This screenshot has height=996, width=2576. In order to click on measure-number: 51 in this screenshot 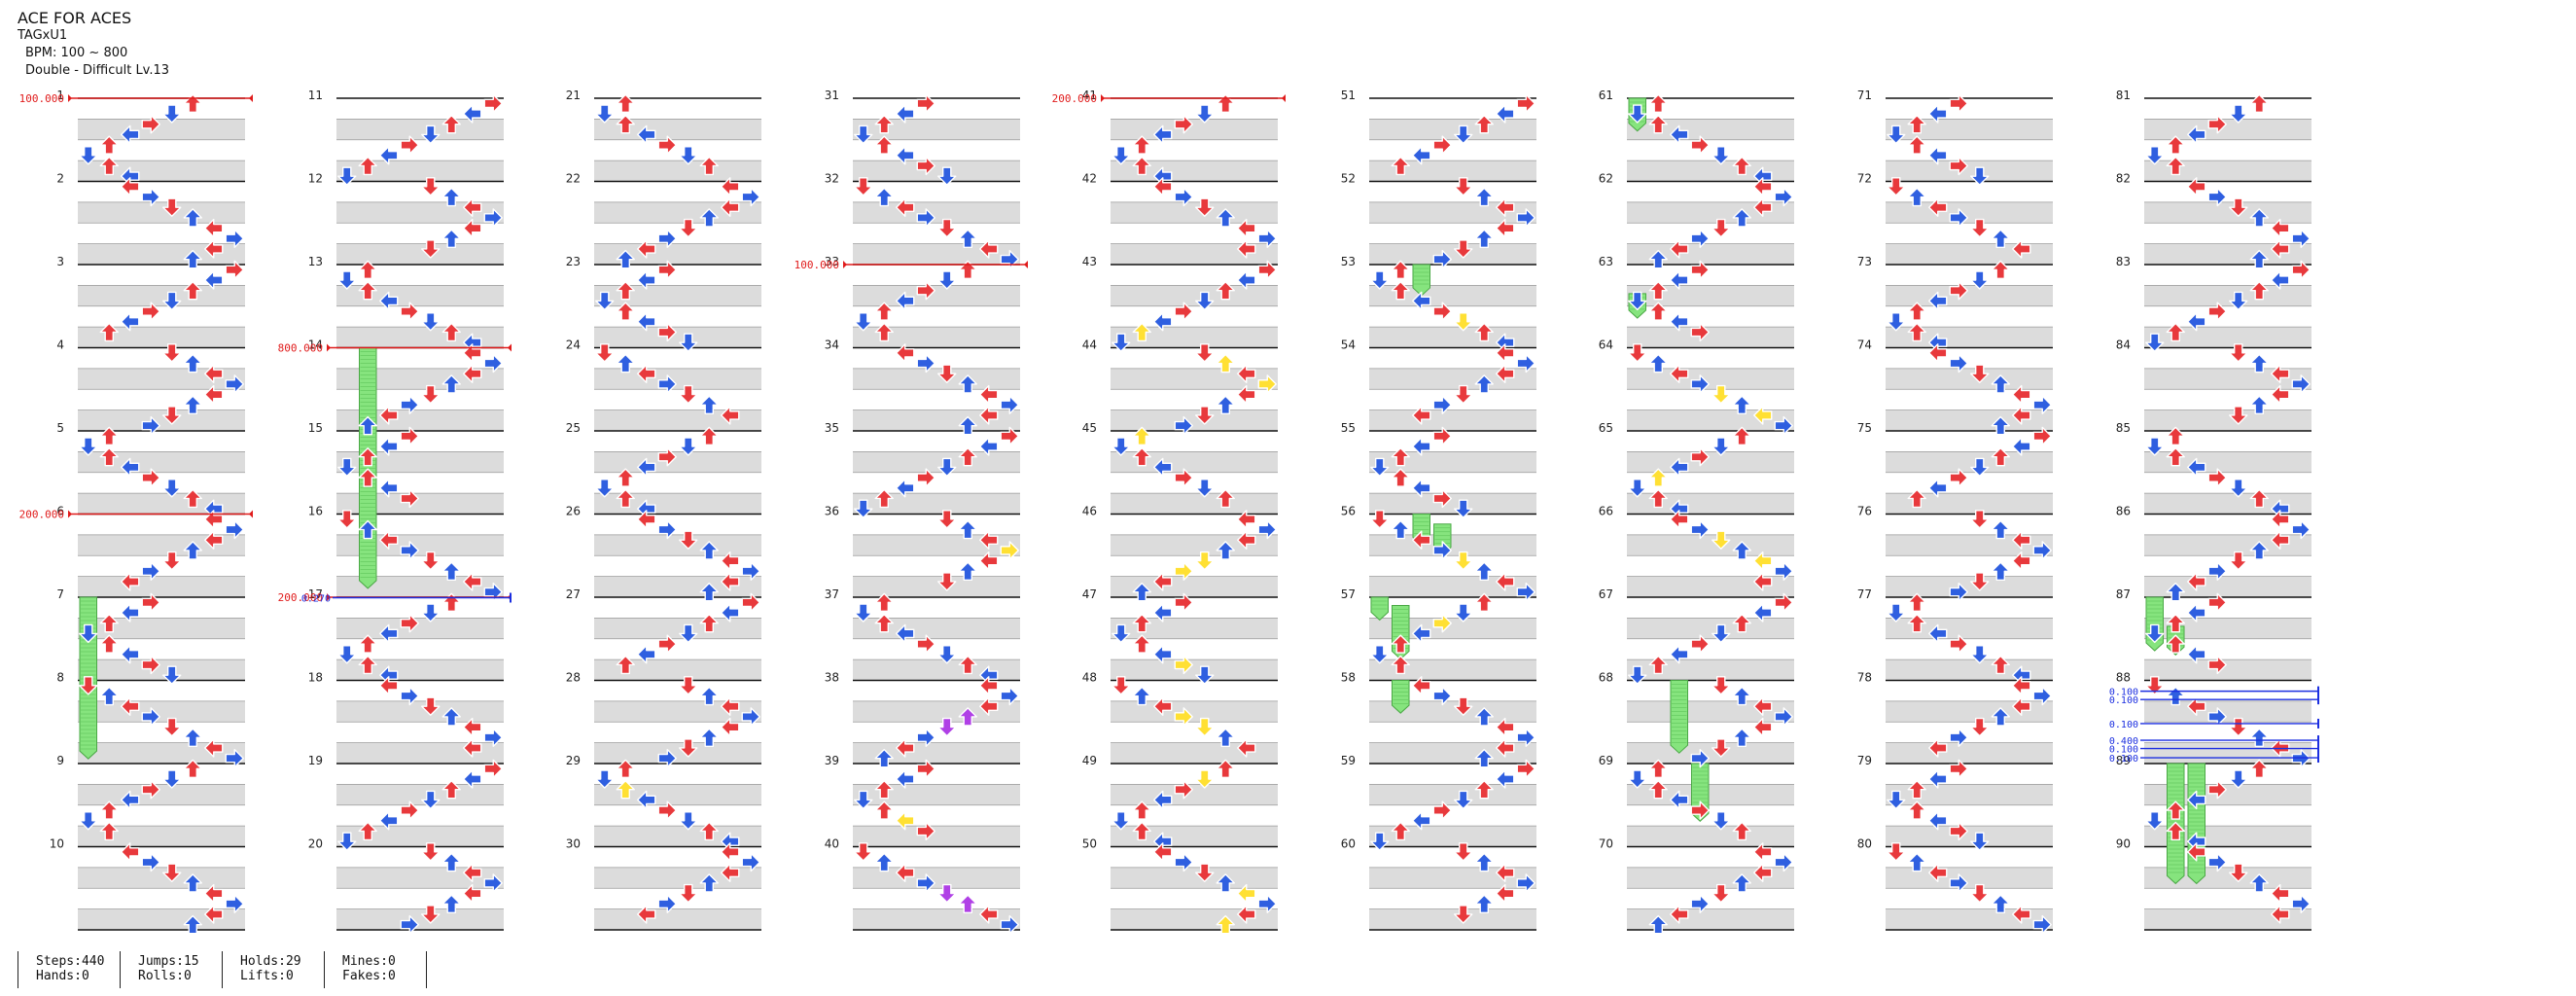, I will do `click(1348, 95)`.